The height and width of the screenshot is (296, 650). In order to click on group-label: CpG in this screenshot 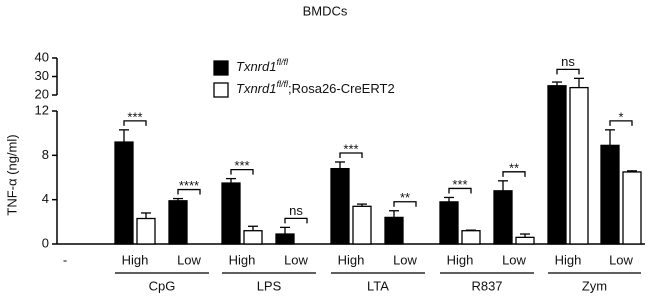, I will do `click(162, 285)`.